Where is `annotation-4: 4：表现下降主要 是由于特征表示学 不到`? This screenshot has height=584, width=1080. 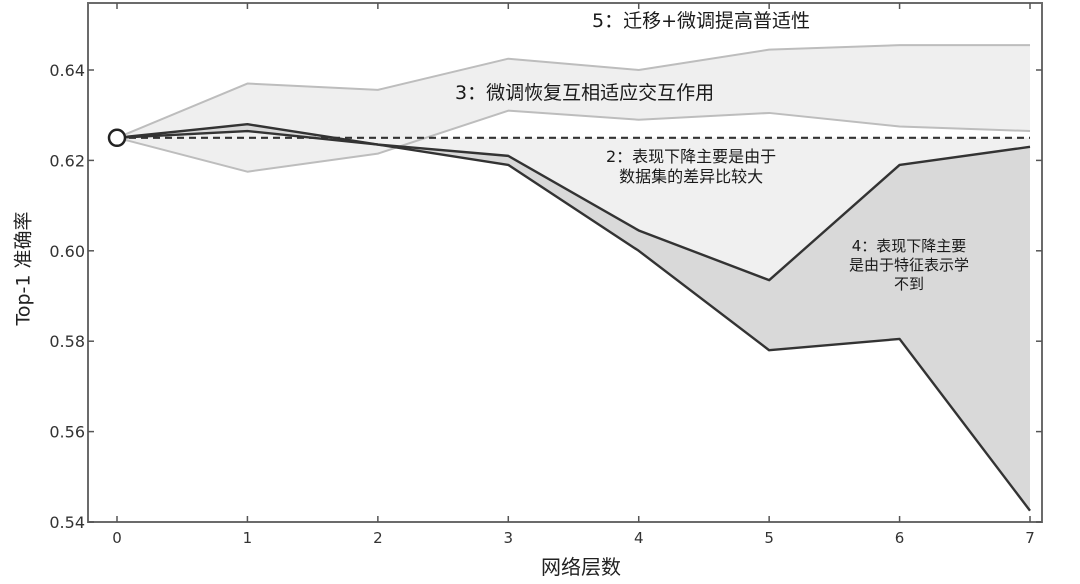
annotation-4: 4：表现下降主要 是由于特征表示学 不到 is located at coordinates (909, 265).